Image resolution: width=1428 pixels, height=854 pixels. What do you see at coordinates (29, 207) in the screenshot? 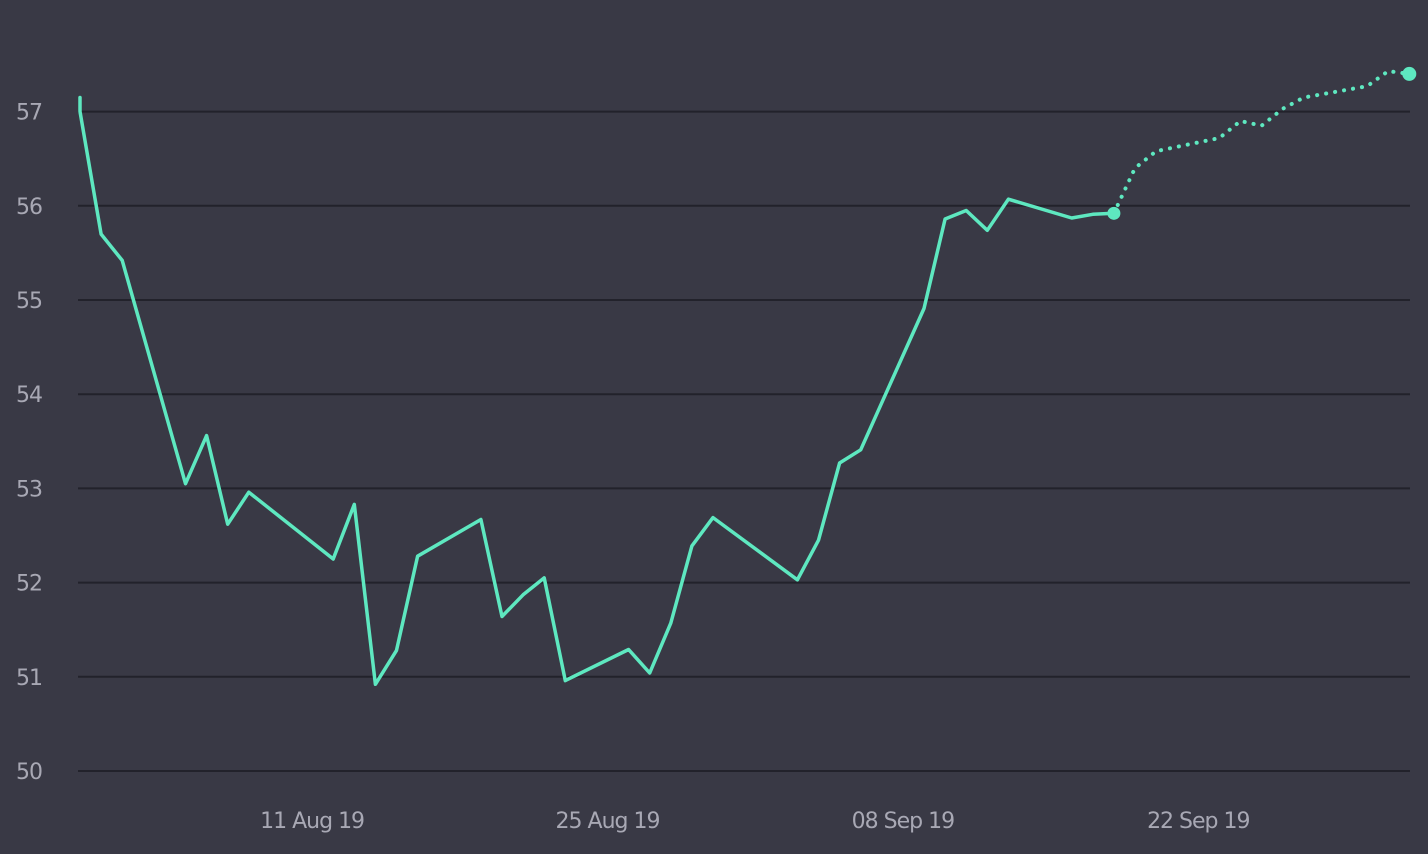
I see `y-tick-label: 56` at bounding box center [29, 207].